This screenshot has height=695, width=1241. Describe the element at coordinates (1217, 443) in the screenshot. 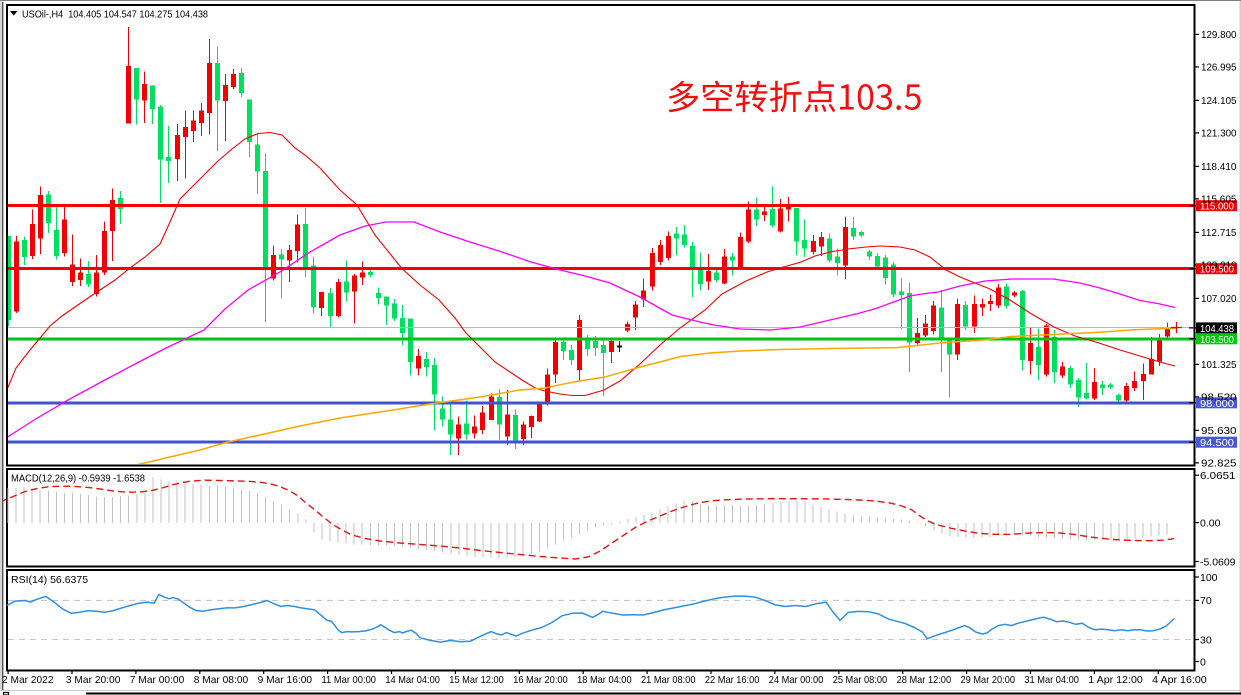

I see `svg-text: 94.500` at that location.